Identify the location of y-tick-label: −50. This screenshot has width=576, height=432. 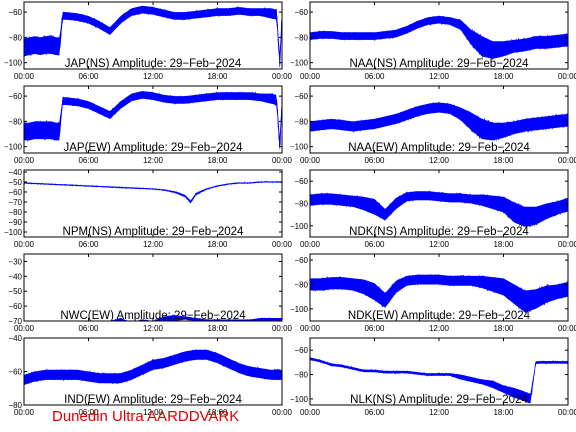
(15, 291).